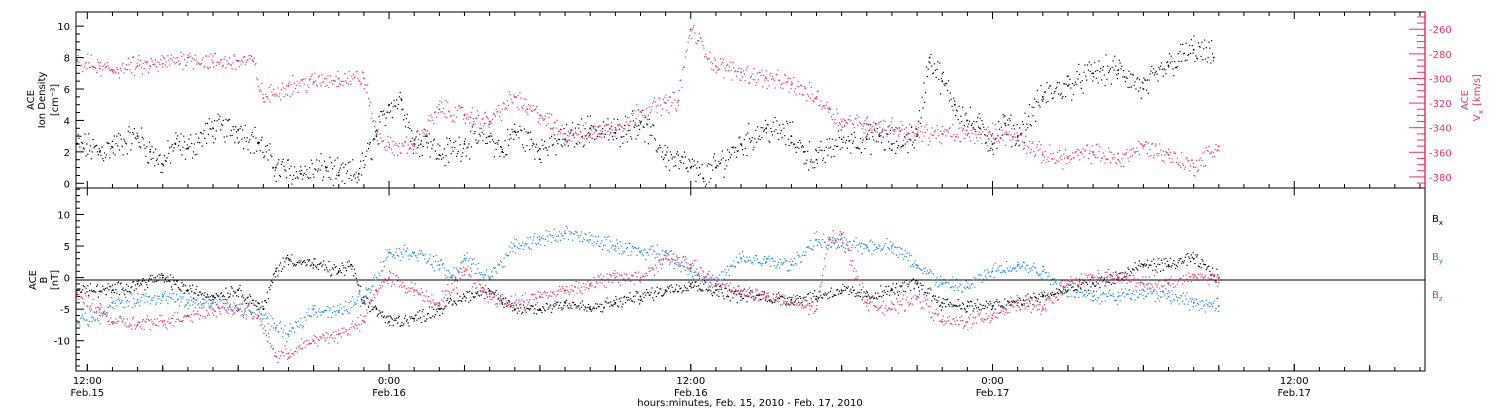 Image resolution: width=1500 pixels, height=410 pixels. I want to click on ion-density-point, so click(841, 139).